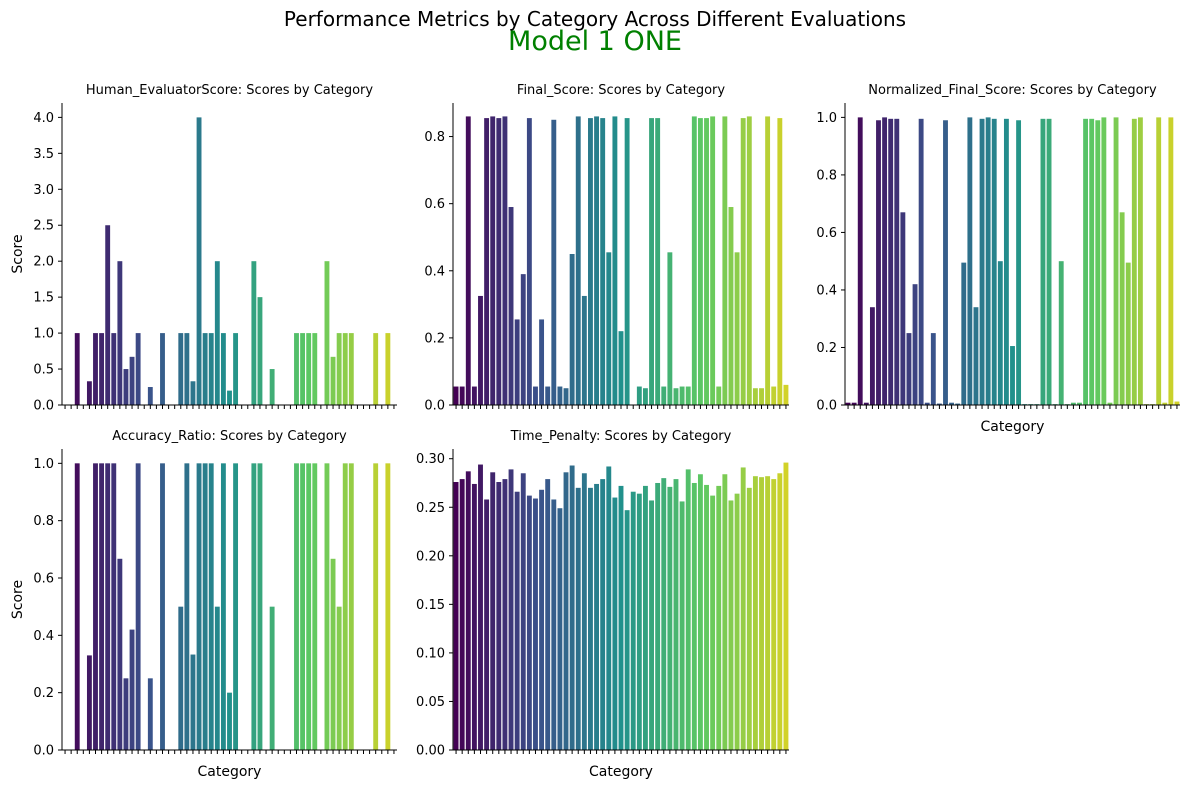  I want to click on y-tick-label: 0.6, so click(434, 204).